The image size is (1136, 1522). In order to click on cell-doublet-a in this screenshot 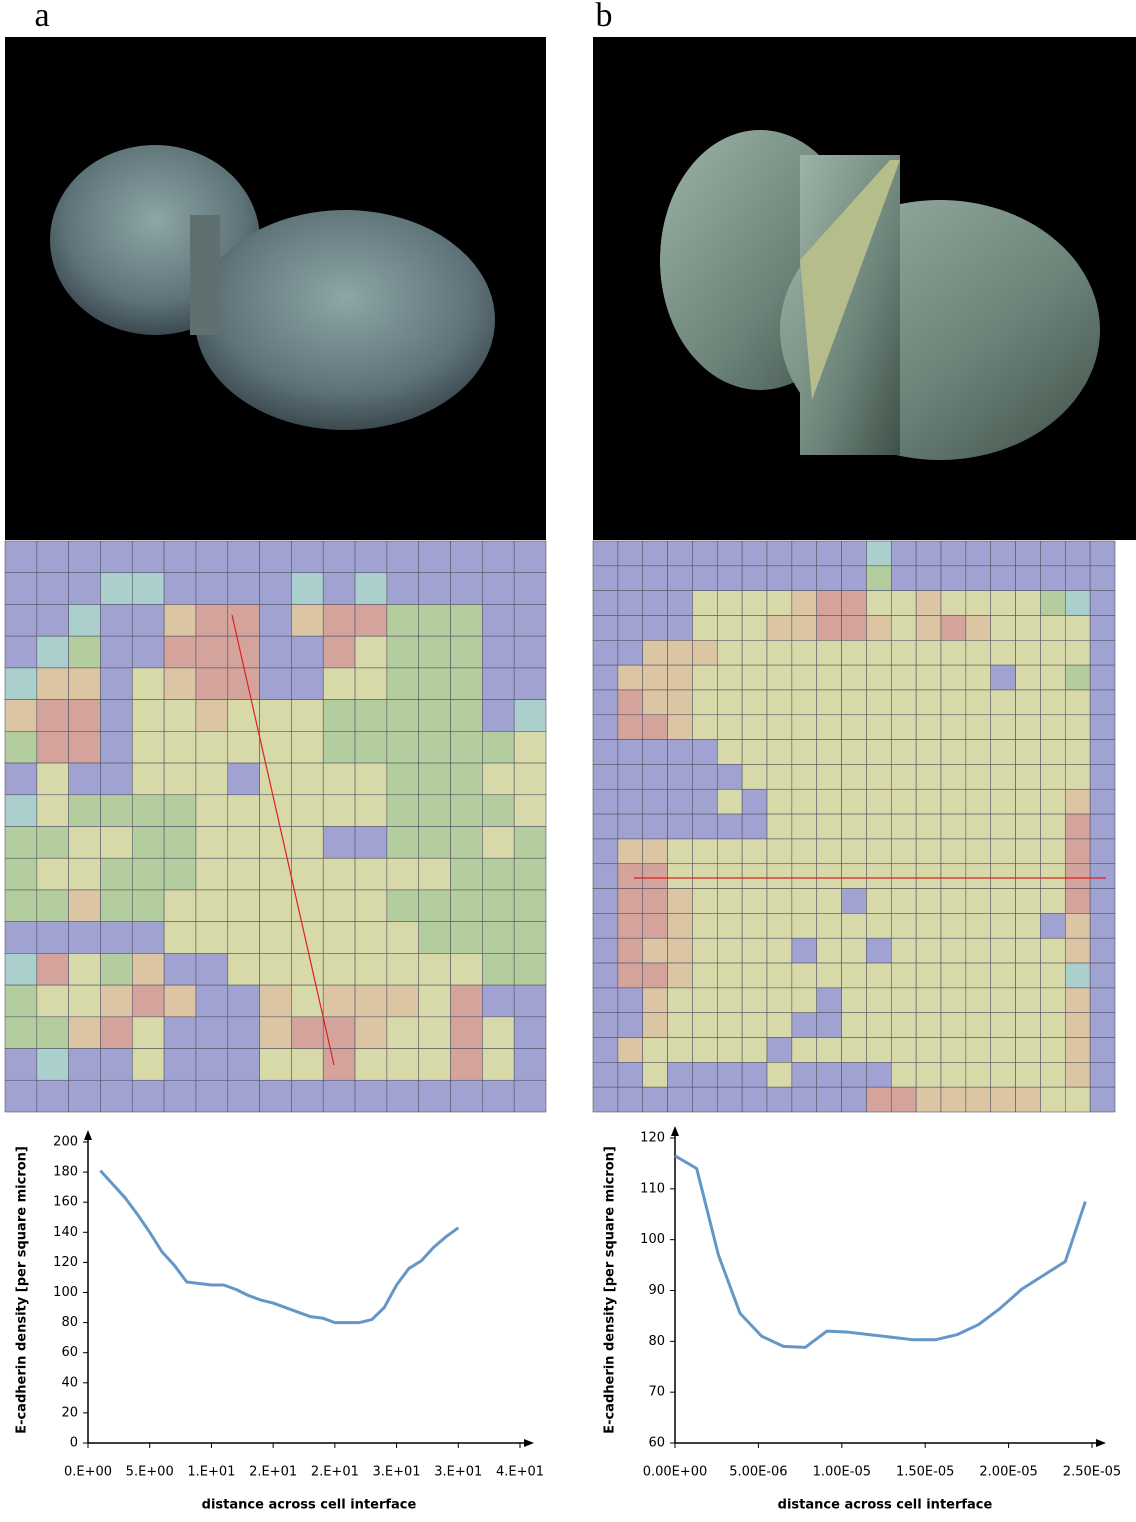, I will do `click(272, 287)`.